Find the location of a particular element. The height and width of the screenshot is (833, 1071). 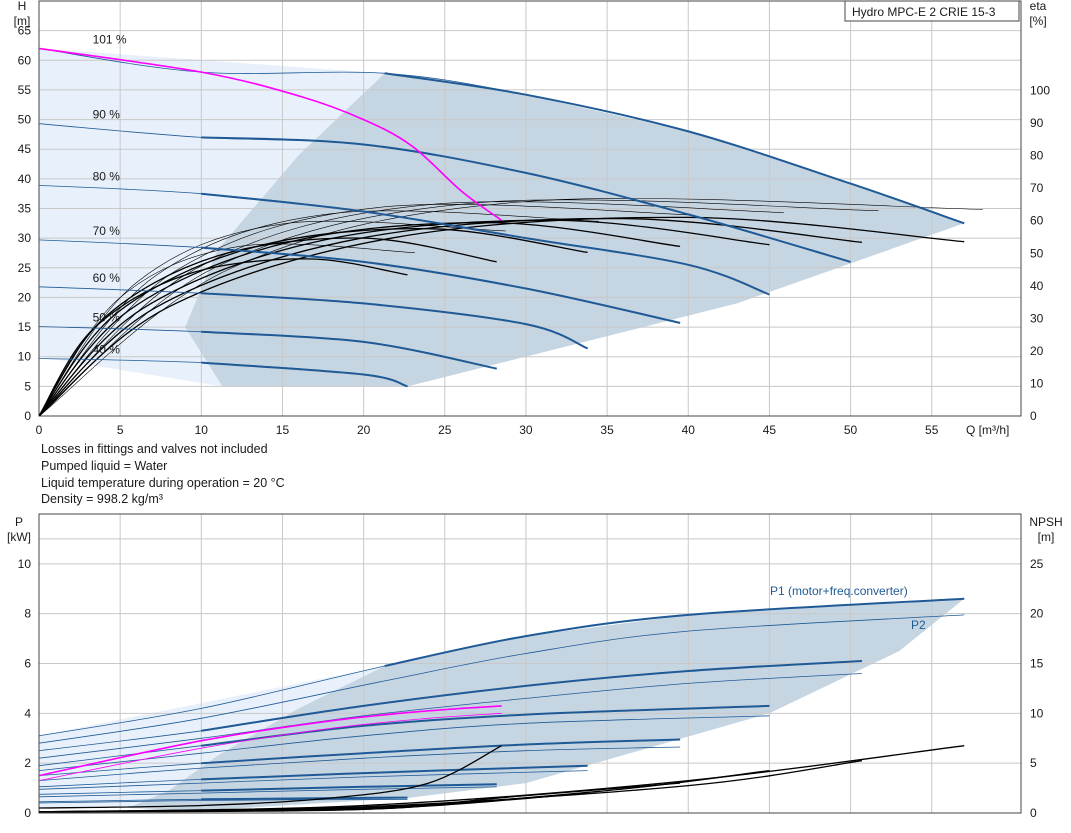

y-tick-label: 5 is located at coordinates (27, 386).